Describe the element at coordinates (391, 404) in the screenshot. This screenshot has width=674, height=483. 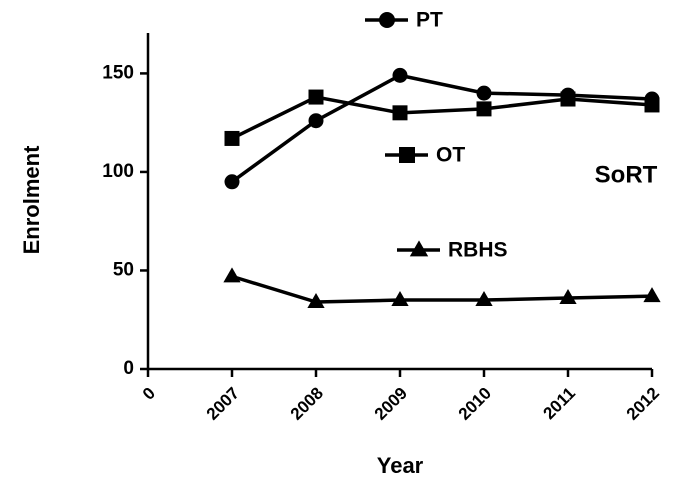
I see `x-tick-label: 2009` at that location.